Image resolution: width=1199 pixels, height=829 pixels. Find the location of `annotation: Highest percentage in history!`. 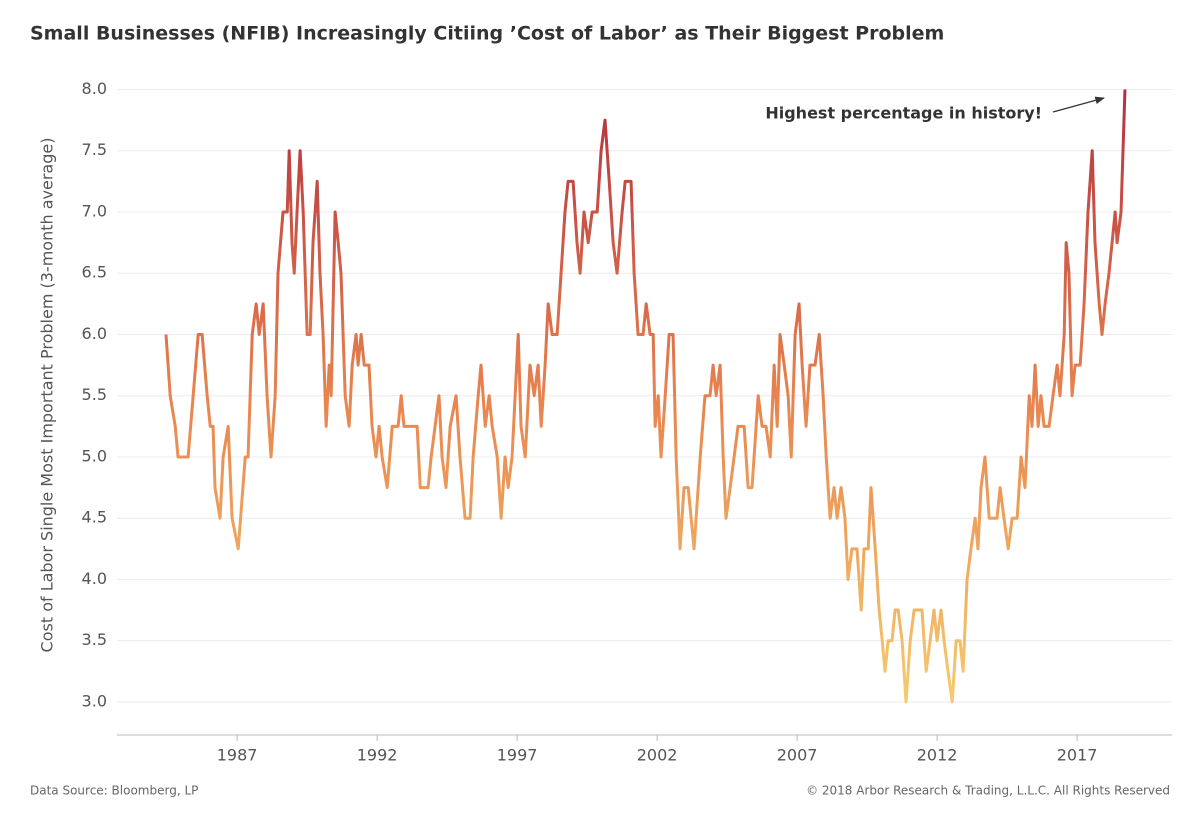

annotation: Highest percentage in history! is located at coordinates (903, 113).